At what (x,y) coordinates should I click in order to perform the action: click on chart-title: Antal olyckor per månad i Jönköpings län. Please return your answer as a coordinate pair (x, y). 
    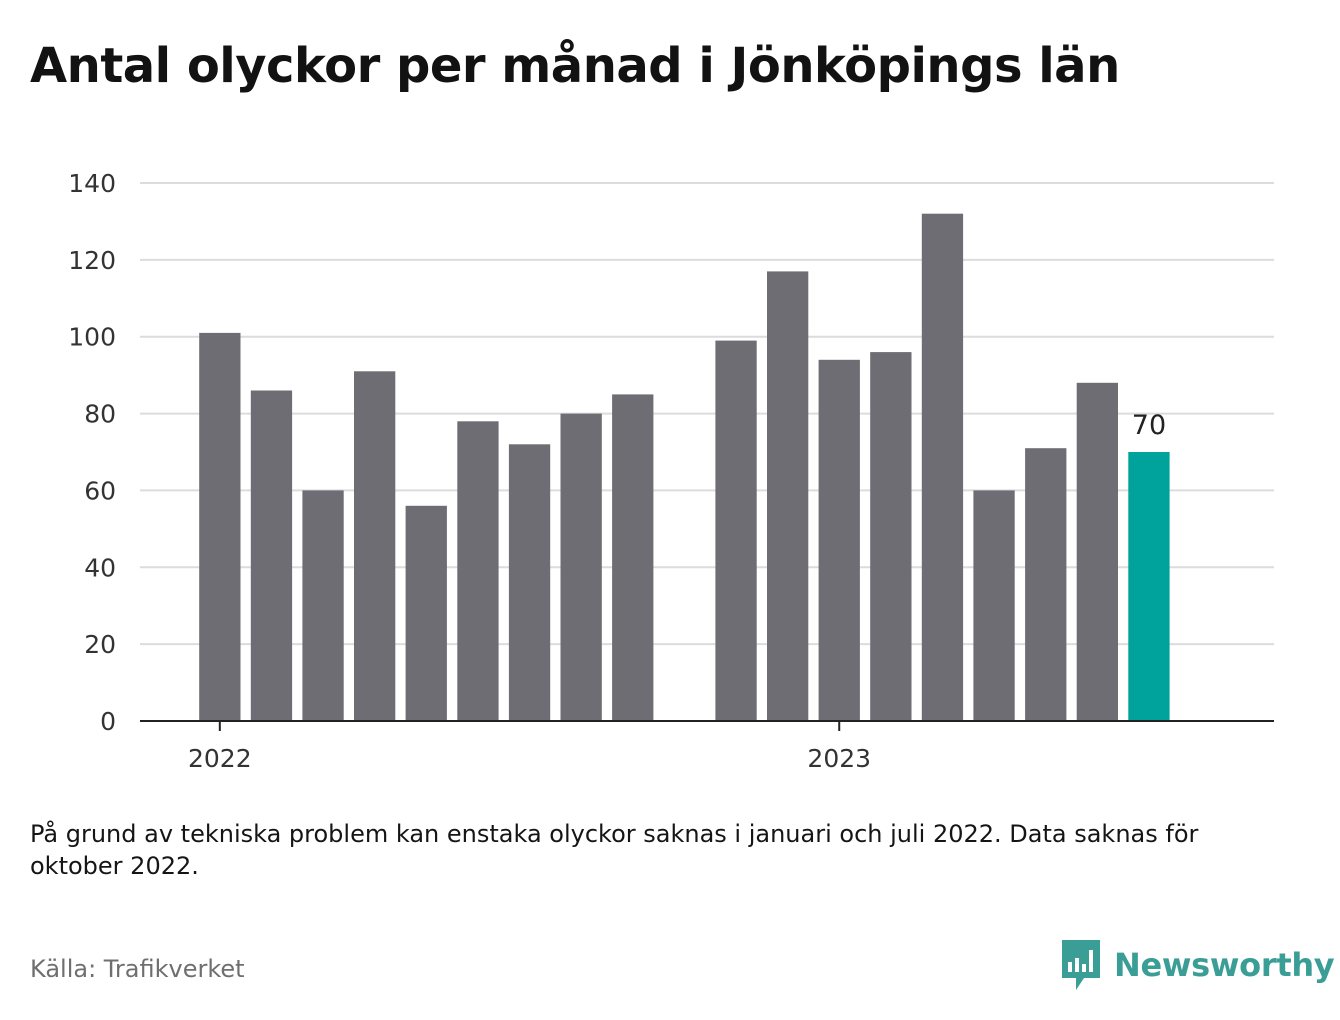
    Looking at the image, I should click on (575, 66).